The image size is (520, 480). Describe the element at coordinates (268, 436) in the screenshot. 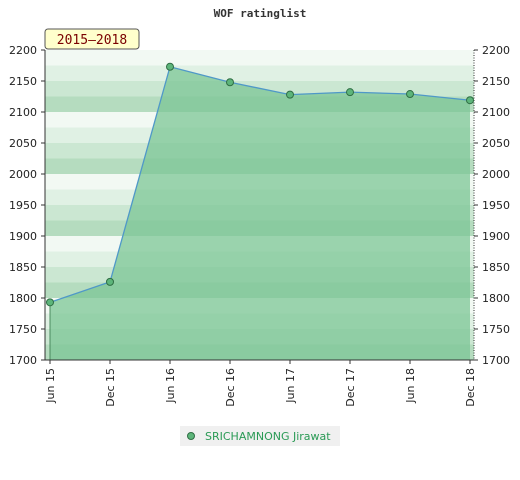

I see `legend-series-label: SRICHAMNONG Jirawat` at that location.